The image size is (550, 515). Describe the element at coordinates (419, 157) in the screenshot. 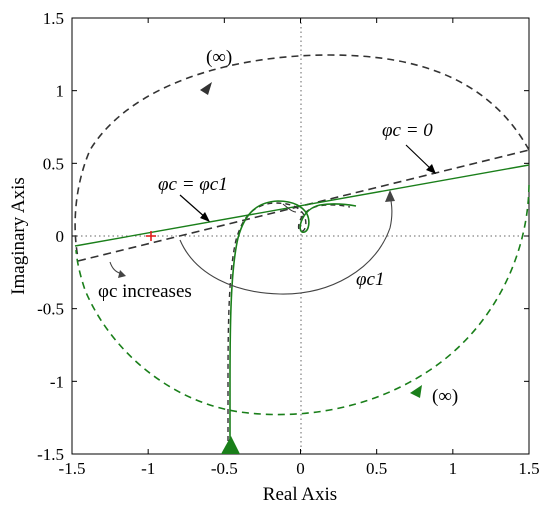

I see `arrow-phi-c-zero-line` at that location.